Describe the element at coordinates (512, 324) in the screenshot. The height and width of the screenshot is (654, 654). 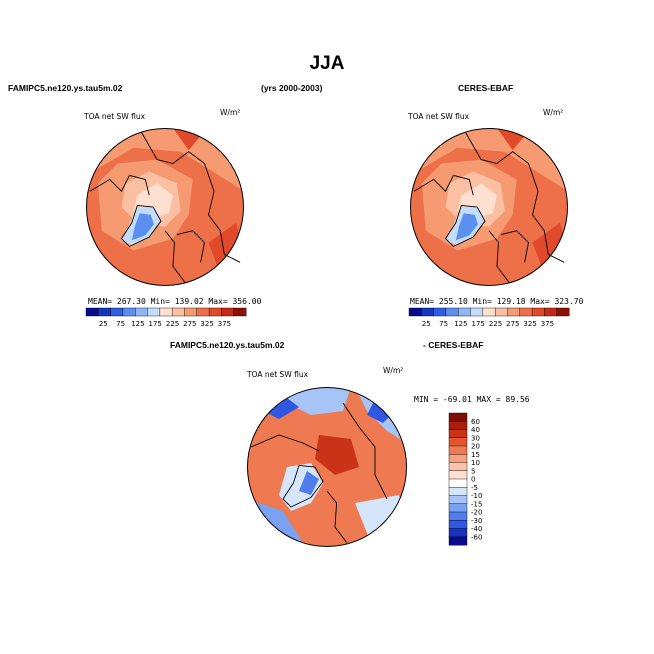
I see `panel2-colorbar-tick-5: 275` at that location.